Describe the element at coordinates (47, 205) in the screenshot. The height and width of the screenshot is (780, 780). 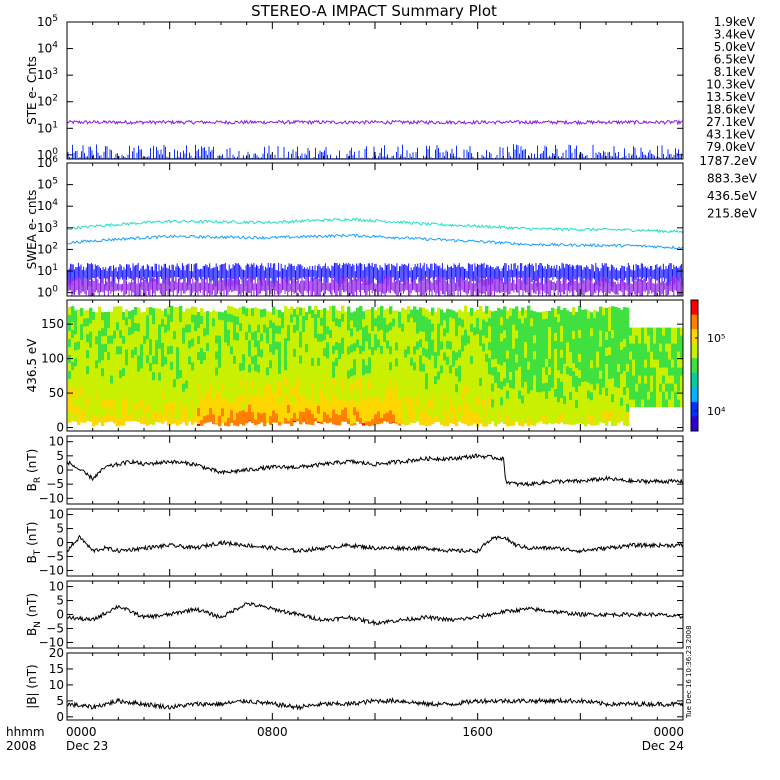
I see `y-tick-label: 104` at that location.